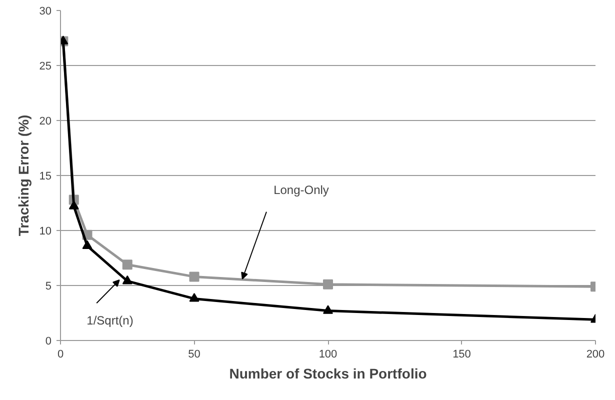 The image size is (615, 400). Describe the element at coordinates (194, 354) in the screenshot. I see `x-tick-label: 50` at that location.